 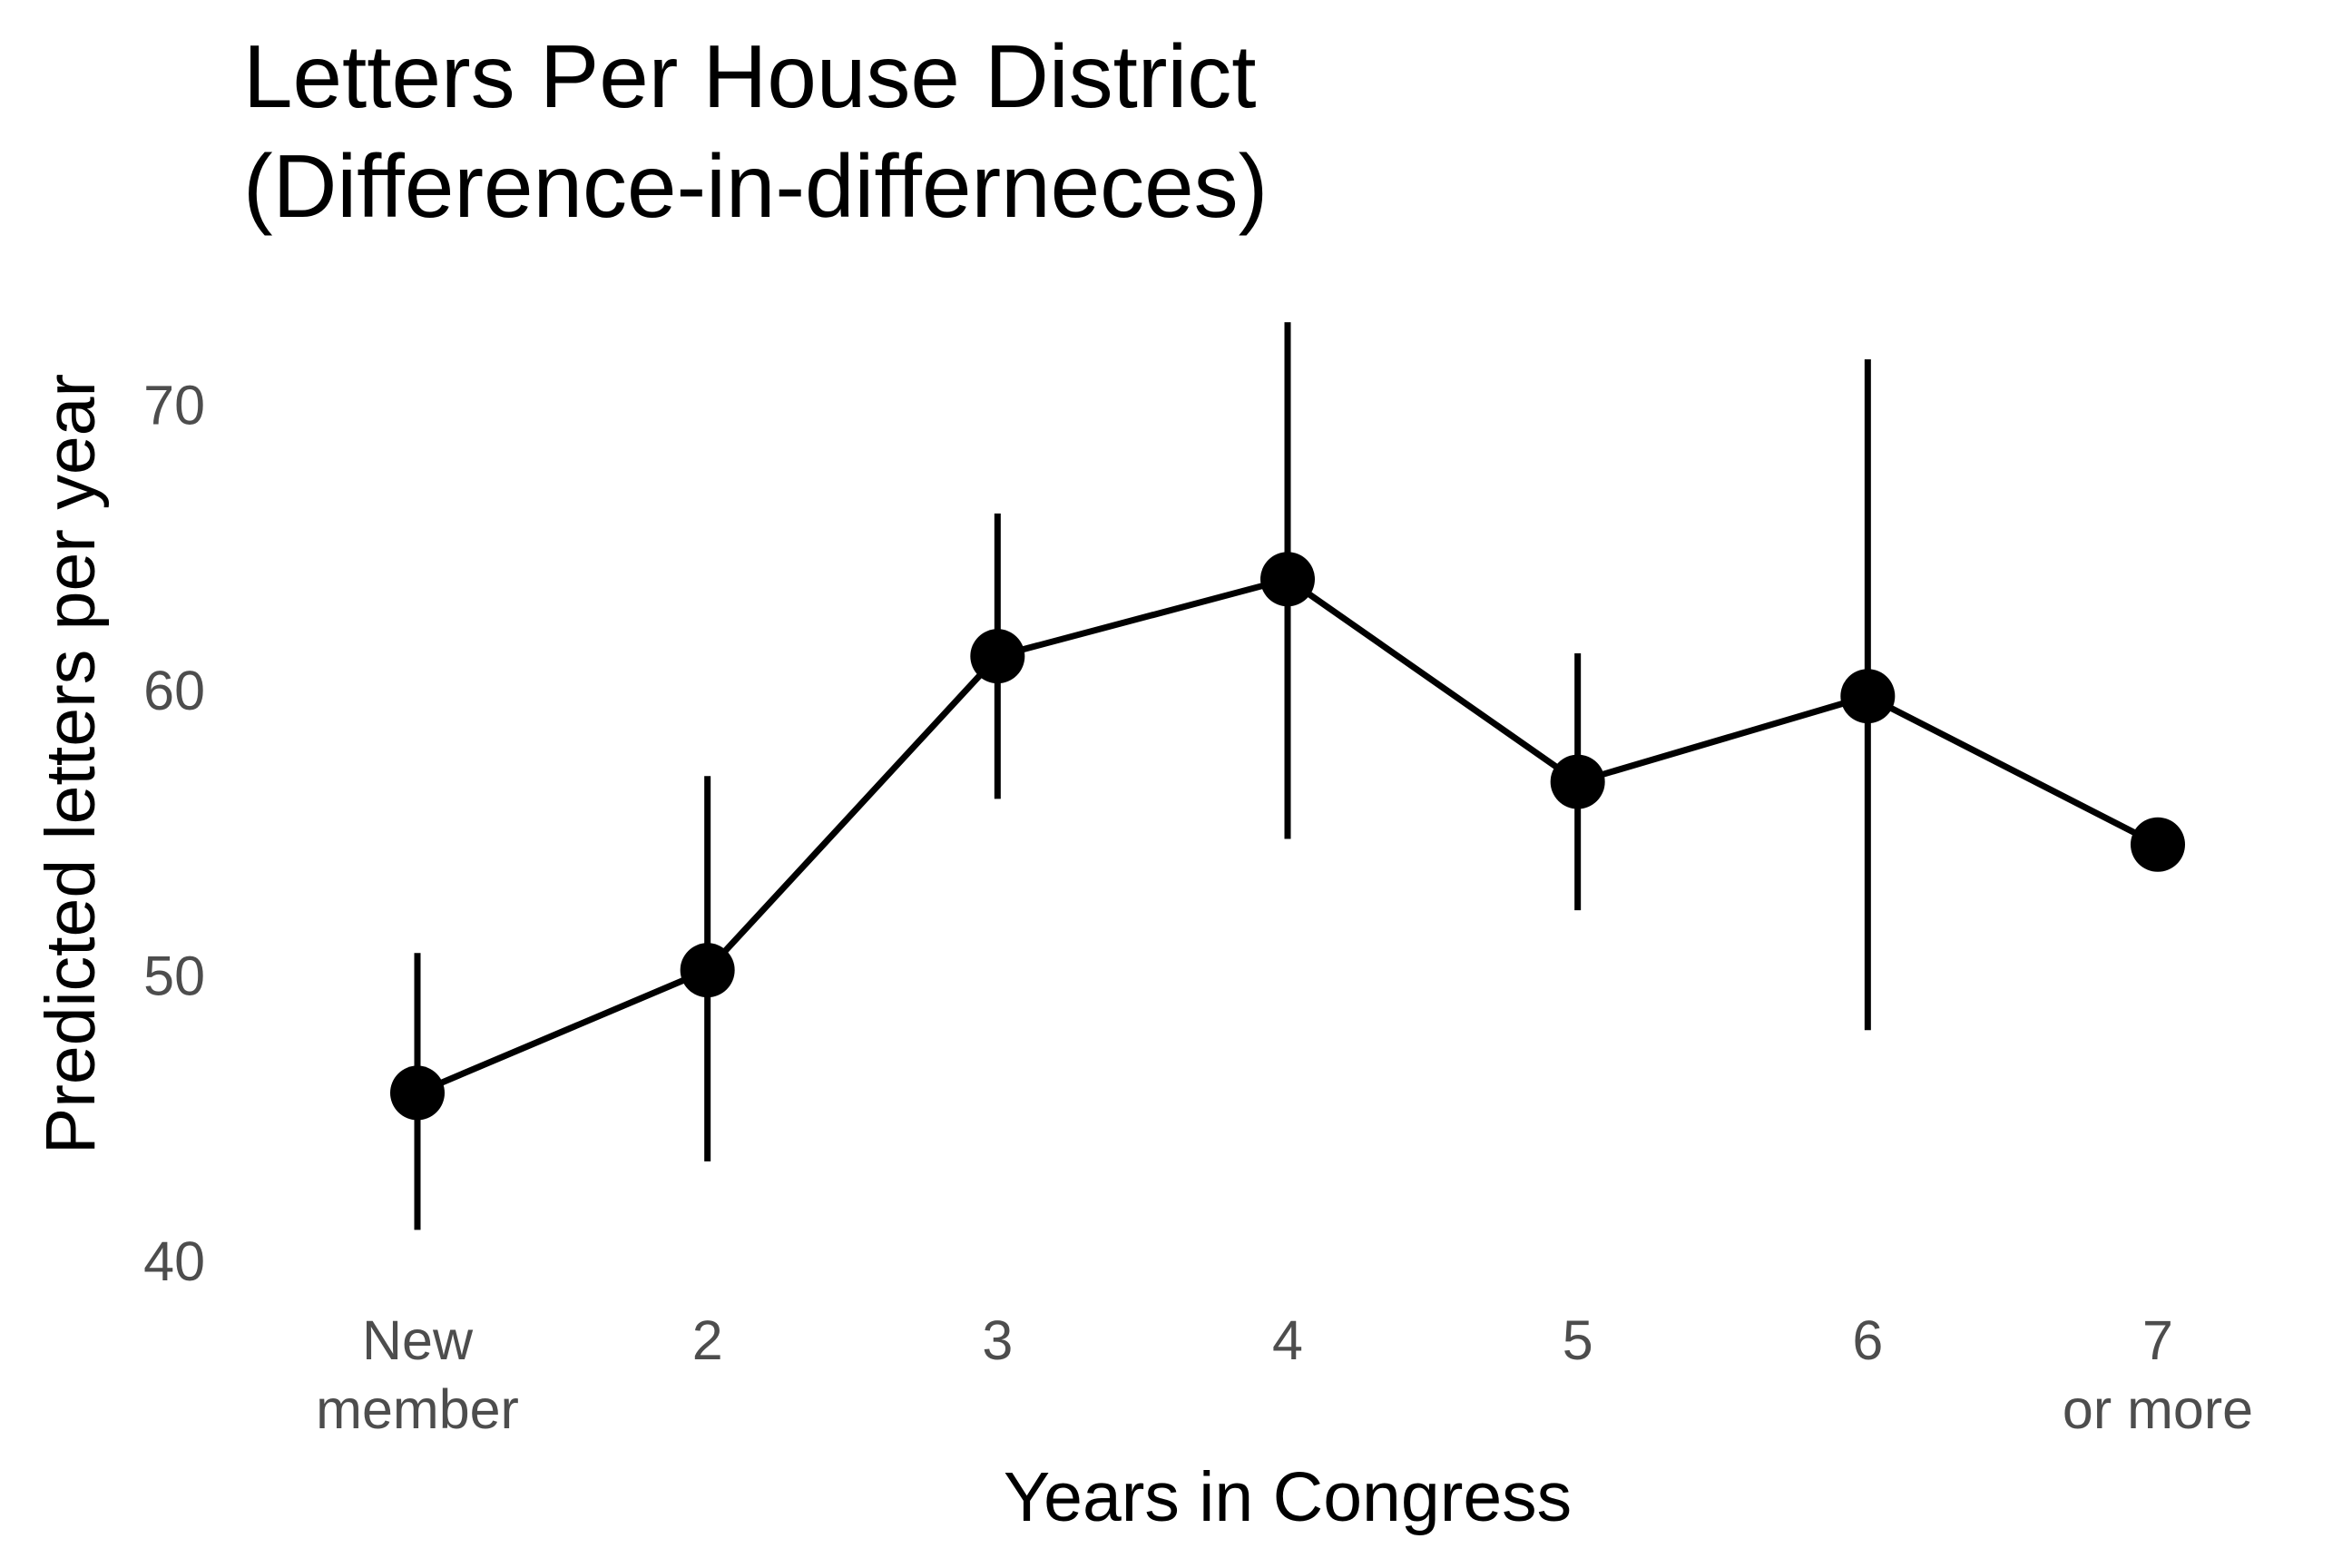 What do you see at coordinates (174, 975) in the screenshot?
I see `y-tick-label: 50` at bounding box center [174, 975].